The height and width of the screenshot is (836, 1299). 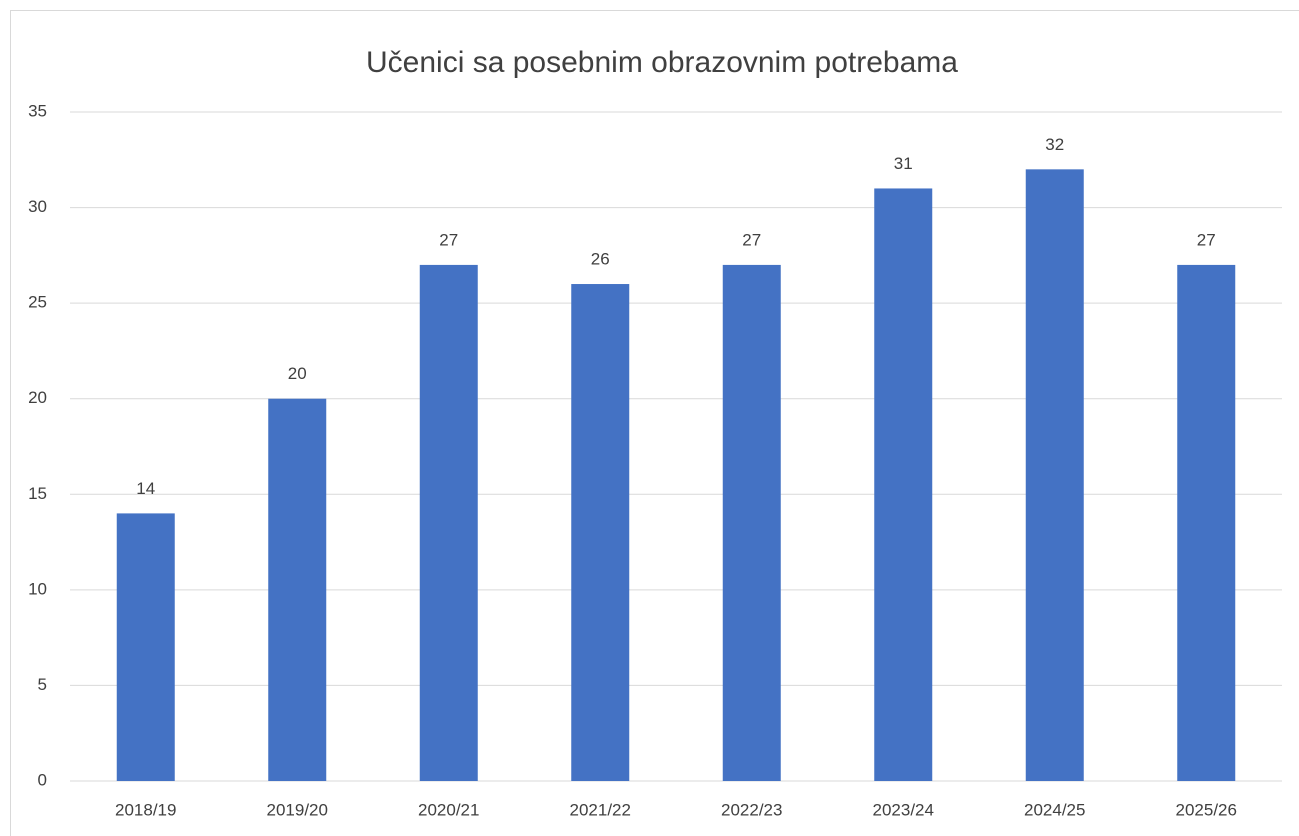 What do you see at coordinates (37, 302) in the screenshot?
I see `y-tick-label: 25` at bounding box center [37, 302].